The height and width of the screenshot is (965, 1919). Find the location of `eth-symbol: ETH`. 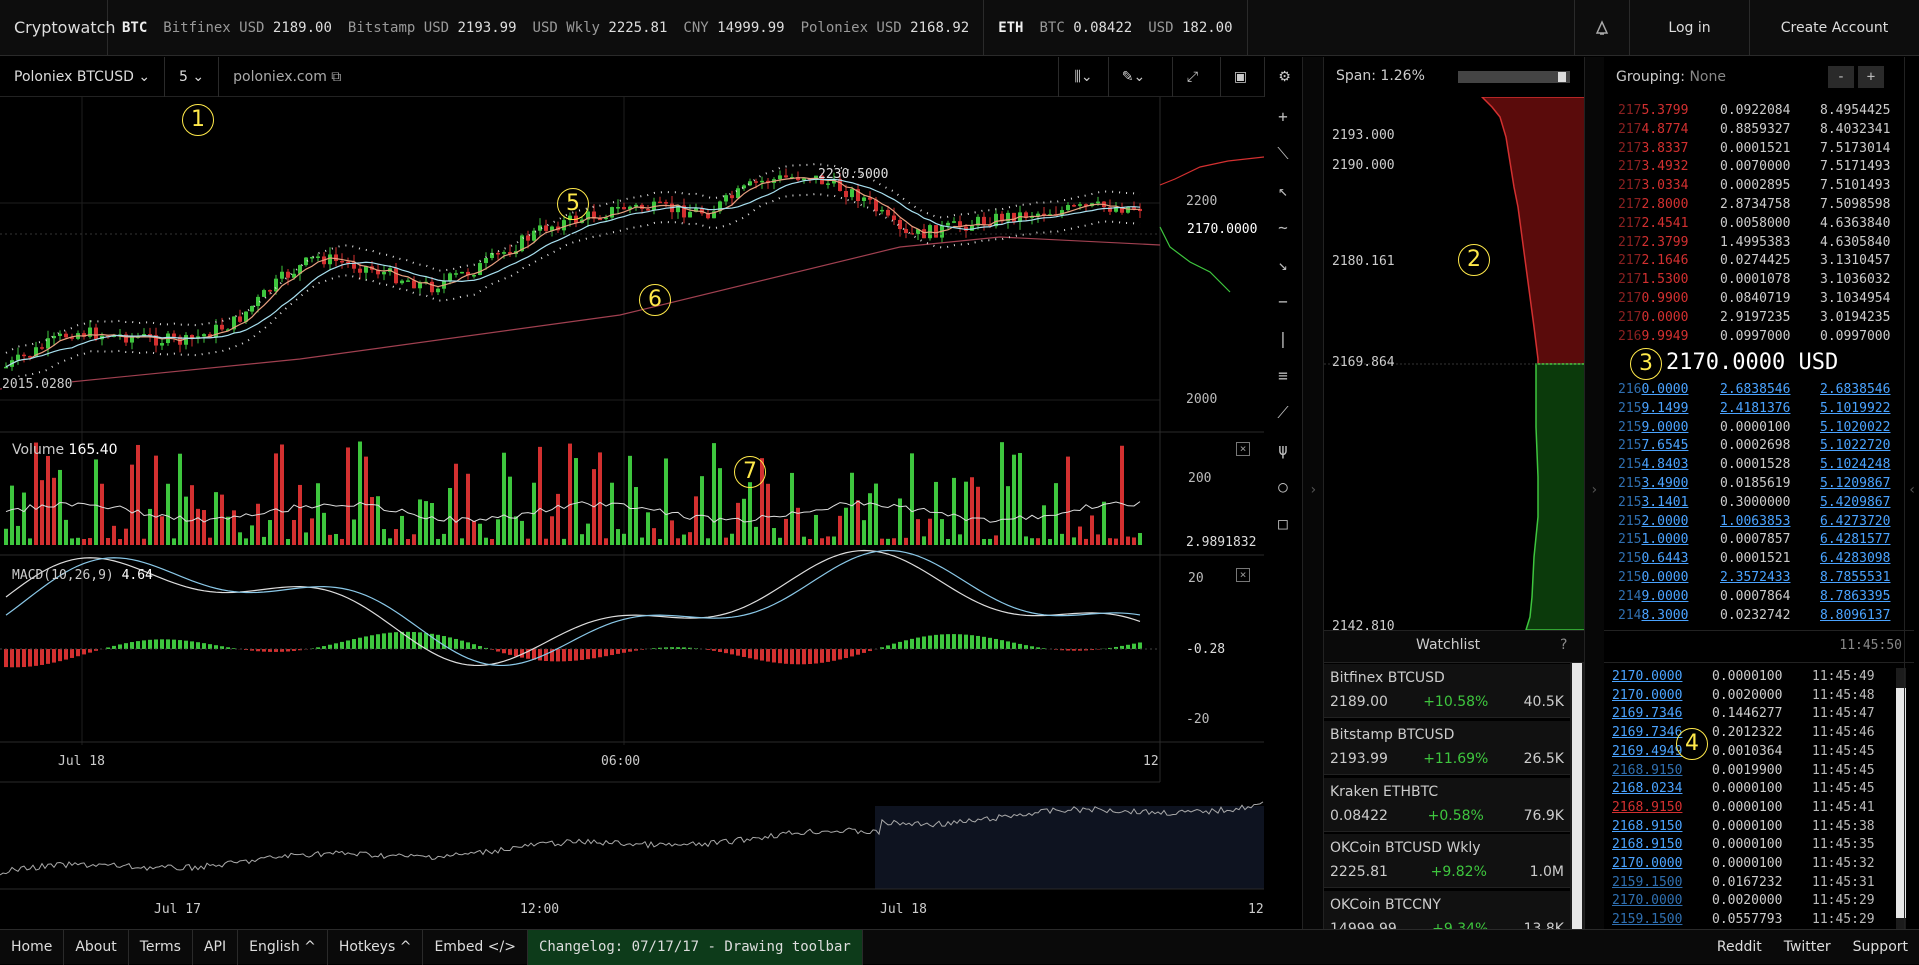

eth-symbol: ETH is located at coordinates (1010, 28).